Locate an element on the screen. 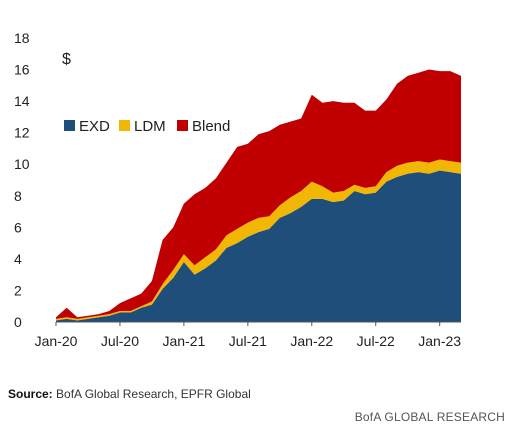 The height and width of the screenshot is (435, 517). legend: EXD LDM Blend is located at coordinates (147, 126).